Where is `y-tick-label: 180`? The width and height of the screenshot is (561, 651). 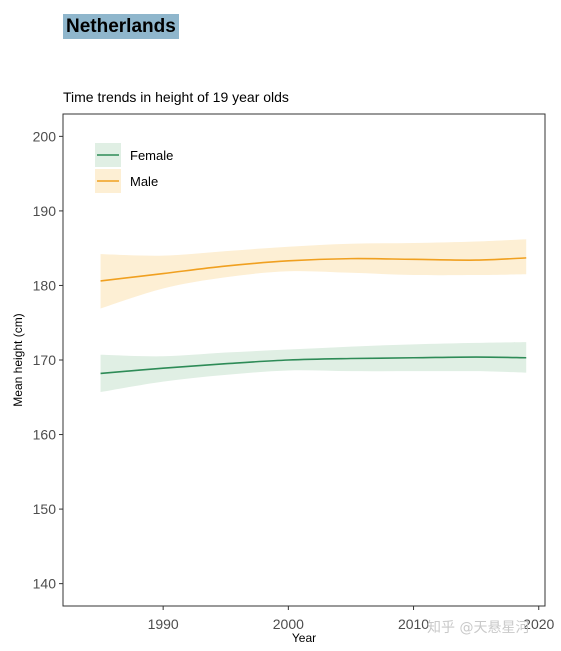 y-tick-label: 180 is located at coordinates (45, 285).